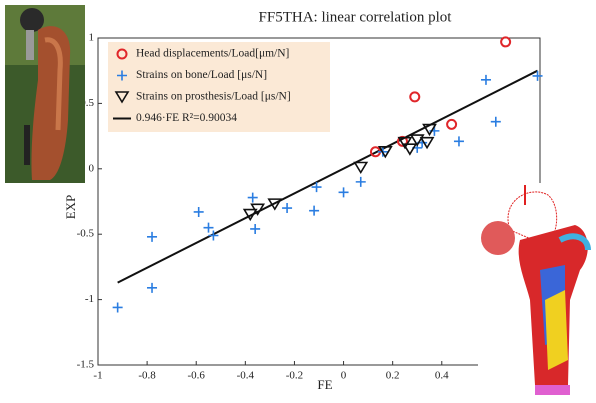 The image size is (596, 403). I want to click on specimen-photo, so click(45, 94).